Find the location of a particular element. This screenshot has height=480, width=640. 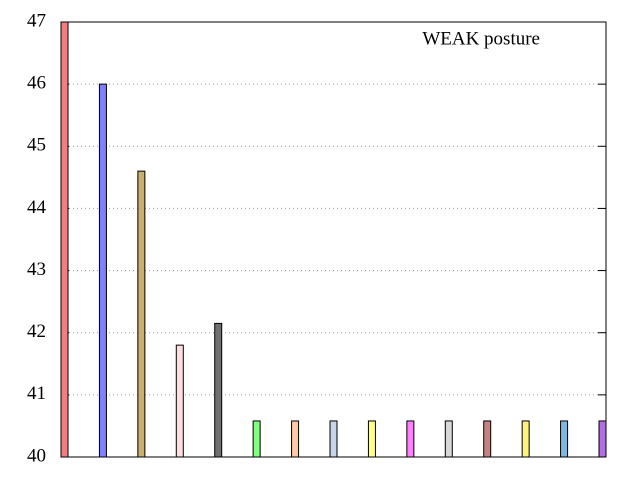

chart-title: WEAK posture is located at coordinates (481, 38).